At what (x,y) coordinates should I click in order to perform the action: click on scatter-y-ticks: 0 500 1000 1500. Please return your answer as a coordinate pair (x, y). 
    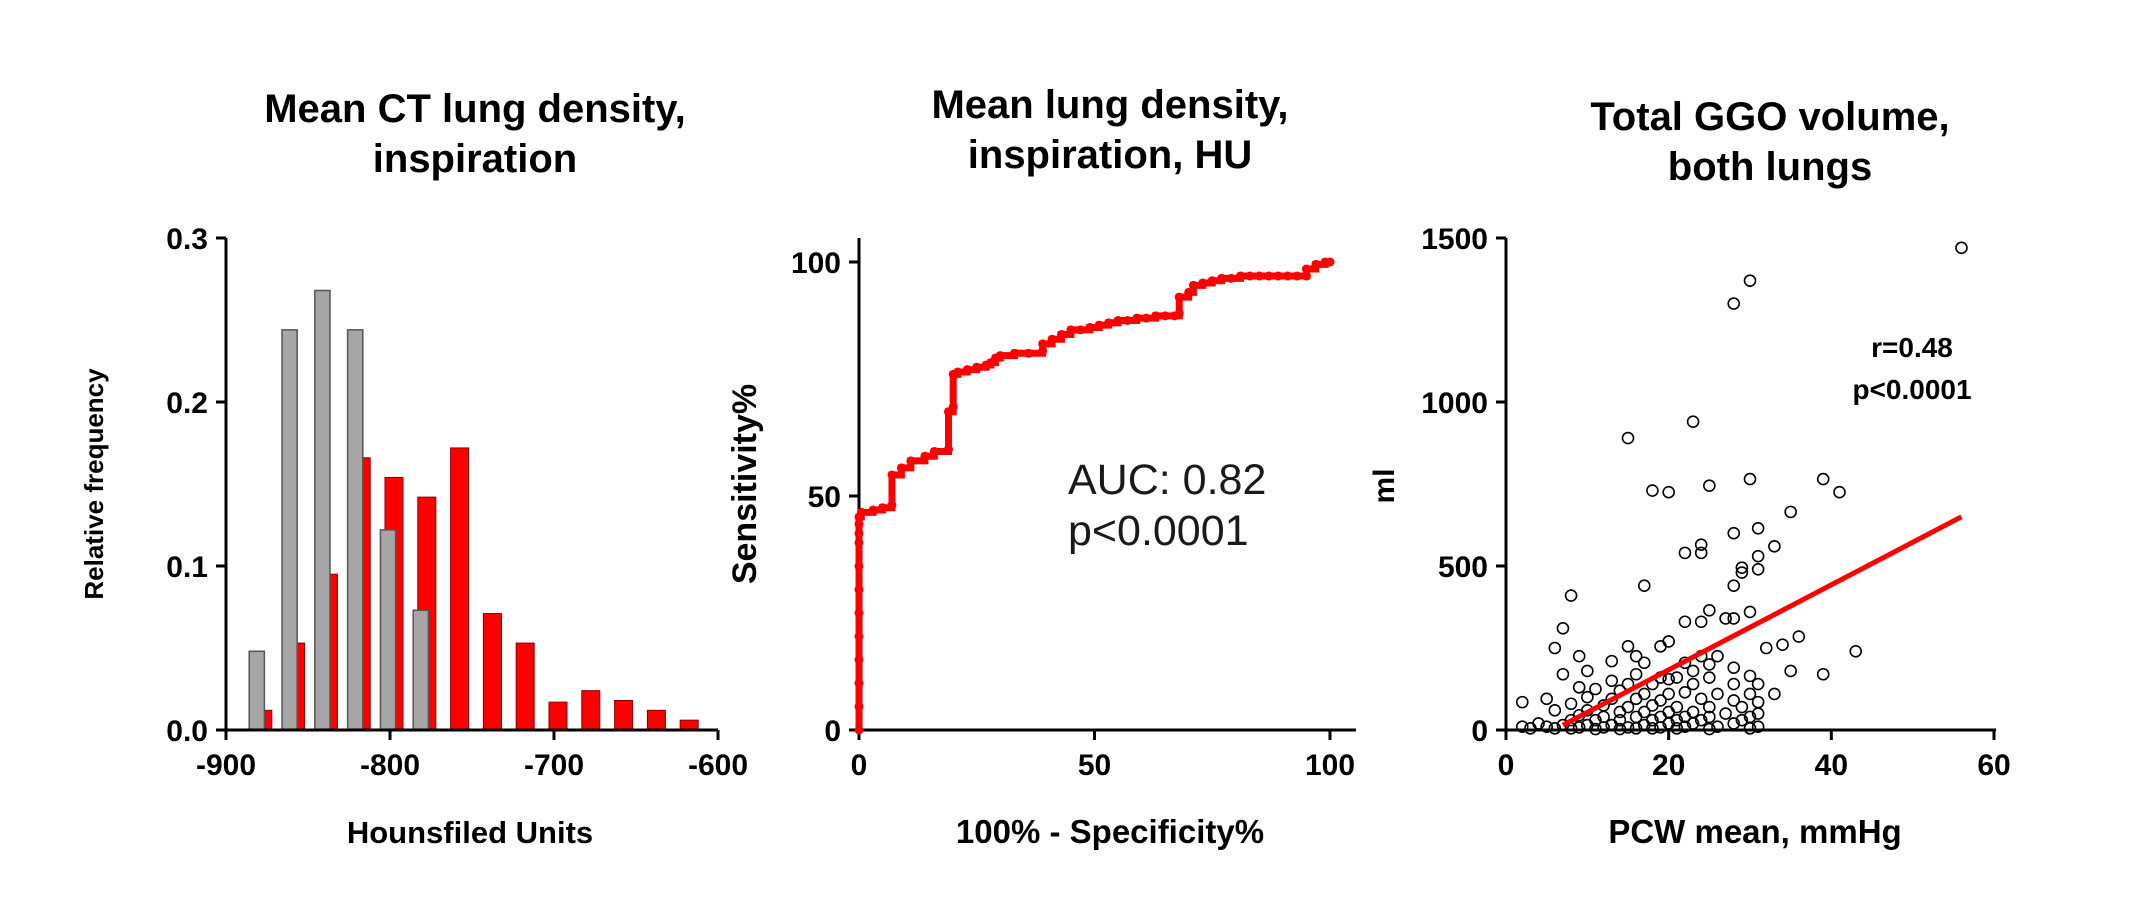
    Looking at the image, I should click on (1463, 485).